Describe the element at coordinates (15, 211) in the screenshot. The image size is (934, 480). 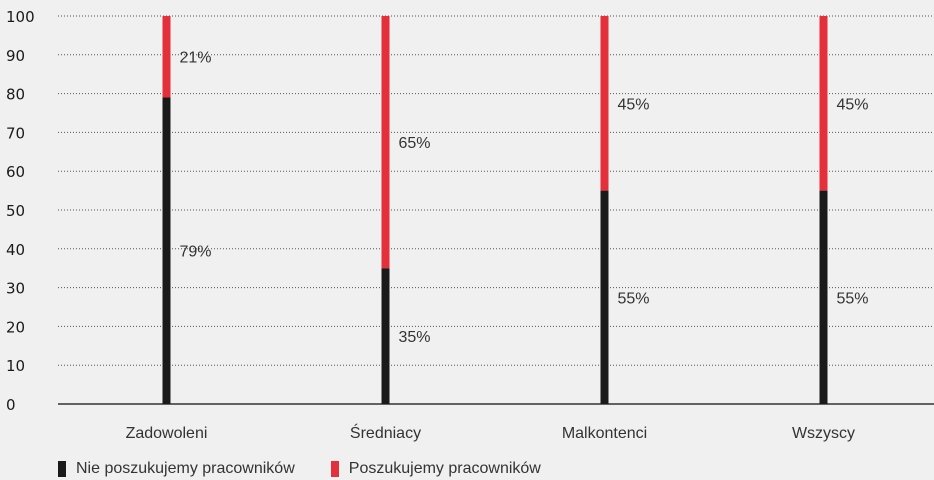
I see `y-tick-label: 50` at that location.